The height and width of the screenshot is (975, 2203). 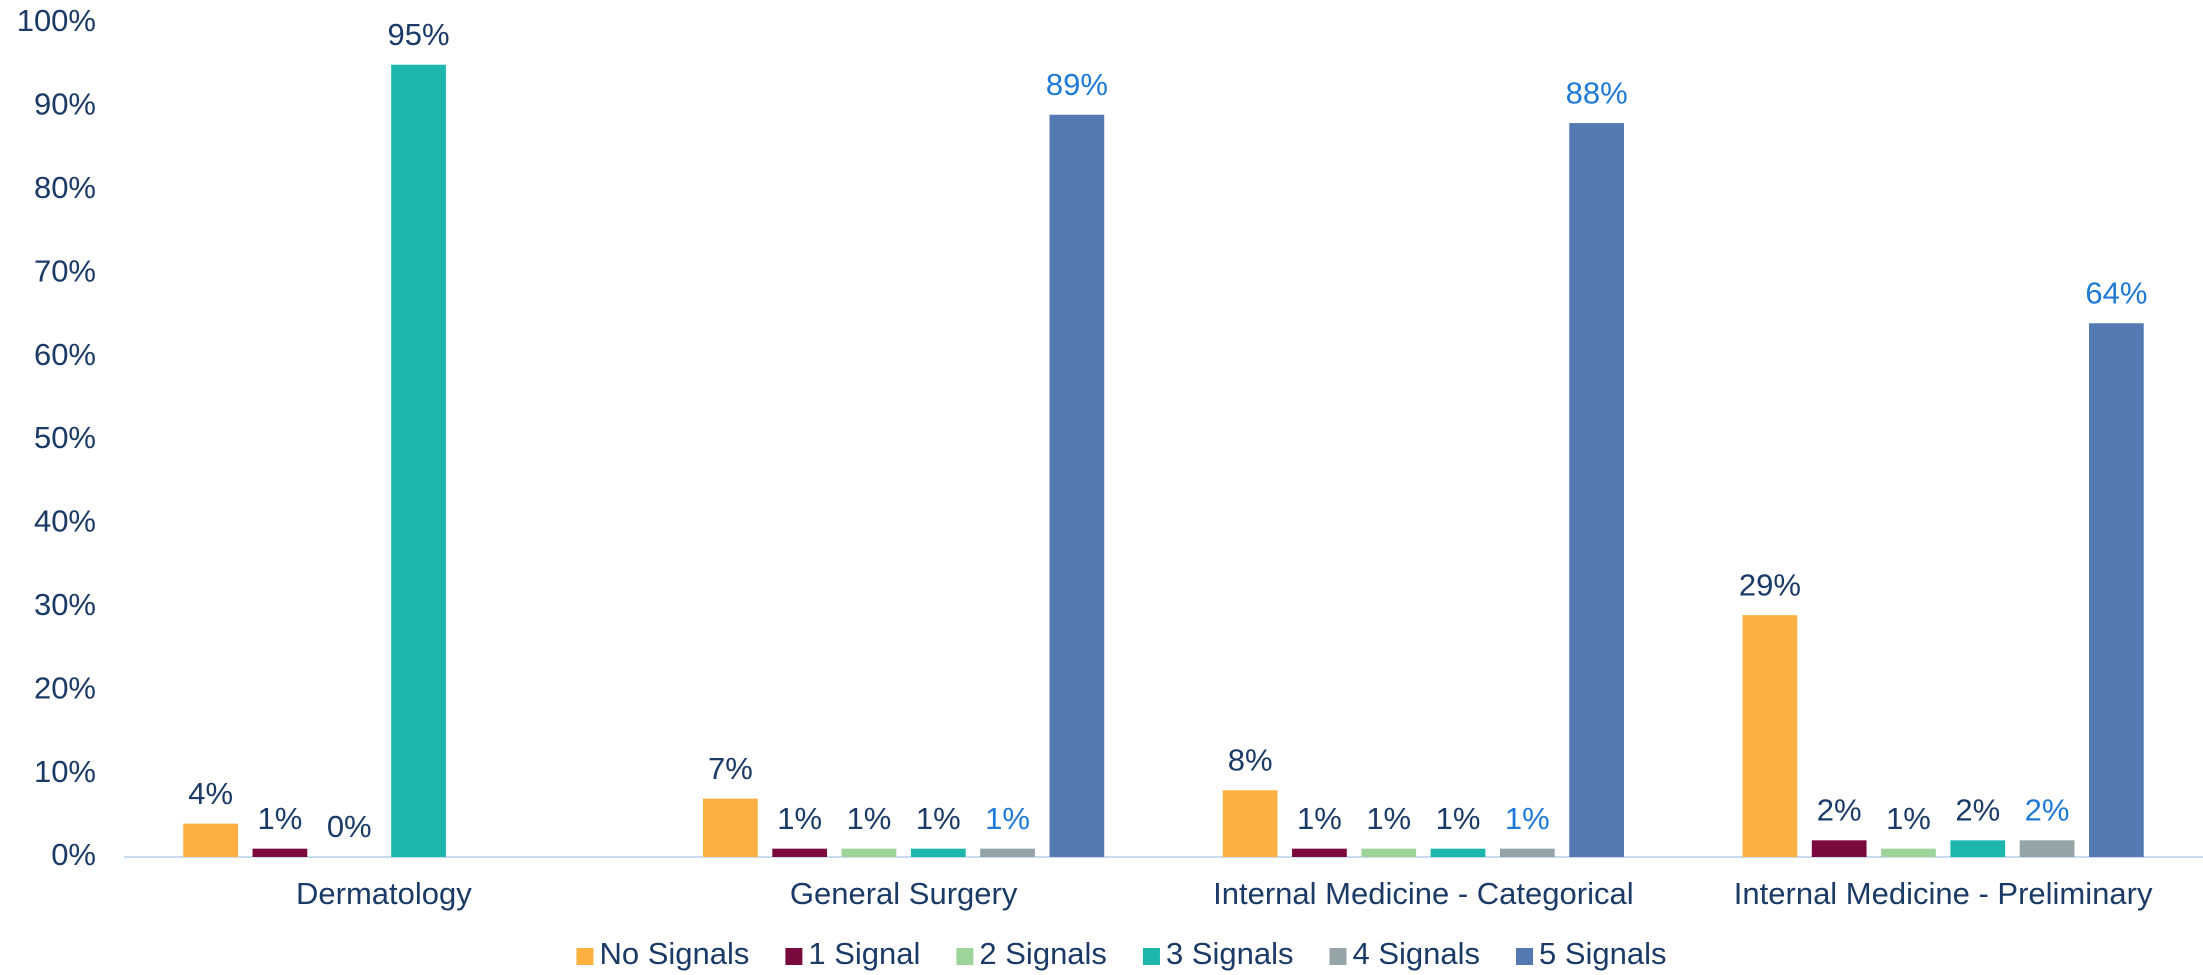 What do you see at coordinates (384, 893) in the screenshot?
I see `x-tick-label: Dermatology` at bounding box center [384, 893].